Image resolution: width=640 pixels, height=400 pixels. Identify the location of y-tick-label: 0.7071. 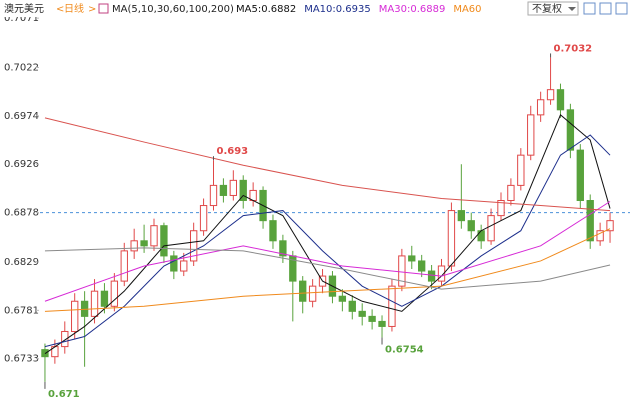
(21, 18).